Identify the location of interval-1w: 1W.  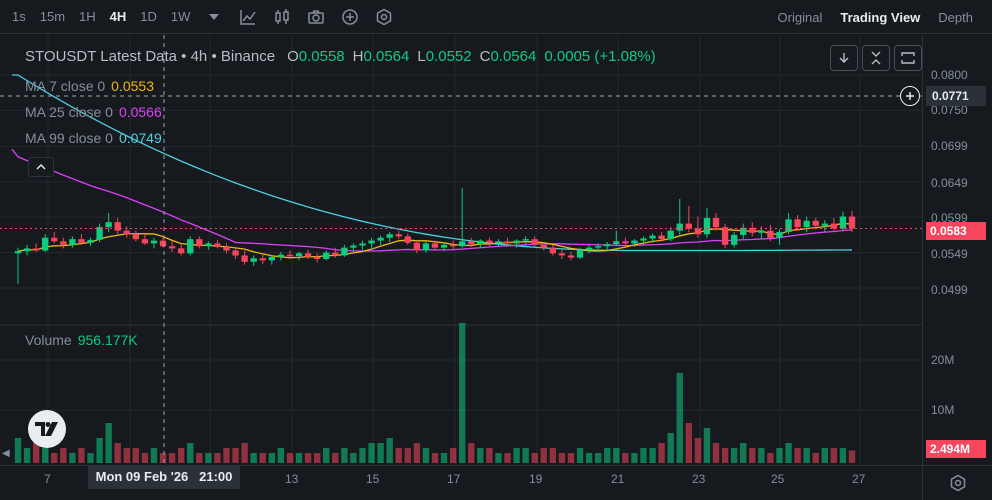
(180, 16).